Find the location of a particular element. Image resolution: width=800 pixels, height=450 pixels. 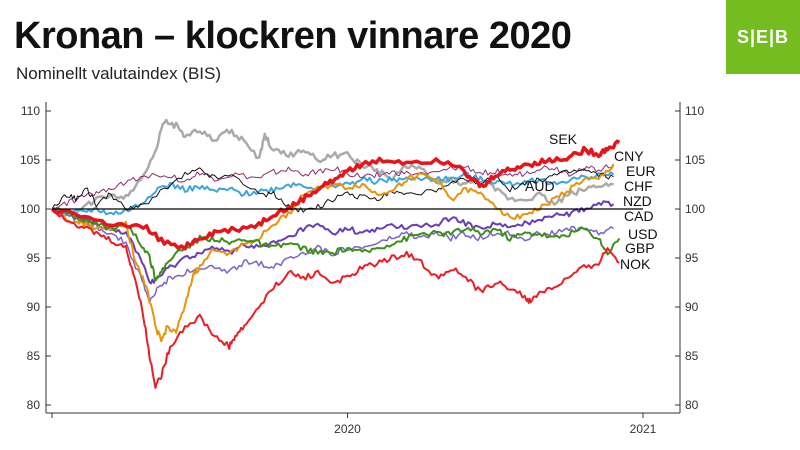

y-tick-label-right: 110 is located at coordinates (694, 111).